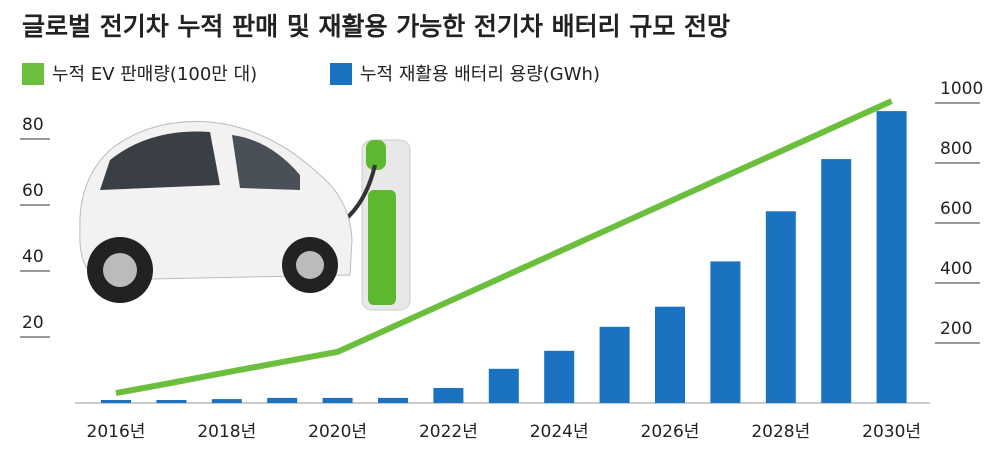 Image resolution: width=1000 pixels, height=460 pixels. What do you see at coordinates (33, 125) in the screenshot?
I see `y-tick-label: 80` at bounding box center [33, 125].